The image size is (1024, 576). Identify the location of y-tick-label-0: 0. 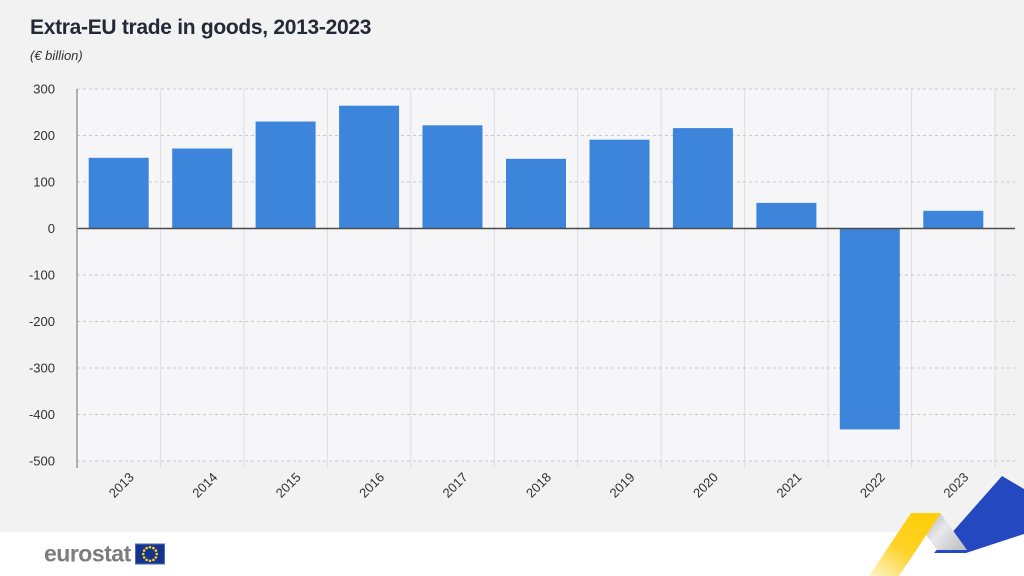
(51, 228).